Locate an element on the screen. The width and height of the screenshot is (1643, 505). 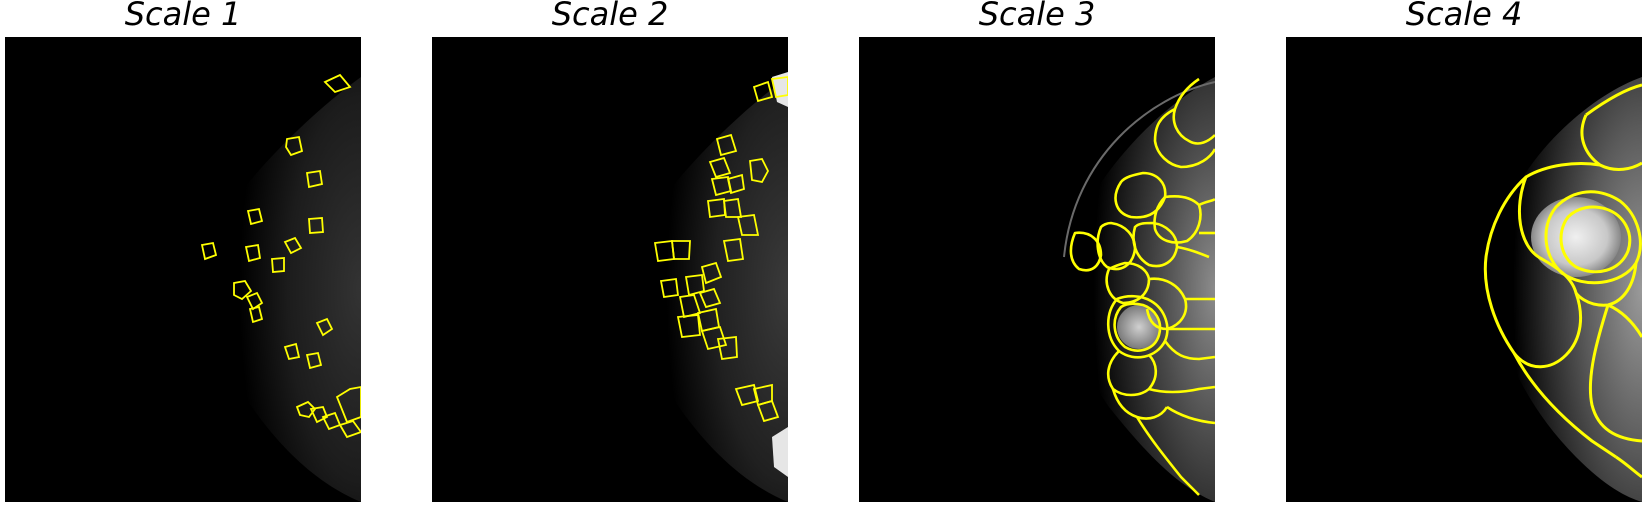
mass-lesion is located at coordinates (1576, 237).